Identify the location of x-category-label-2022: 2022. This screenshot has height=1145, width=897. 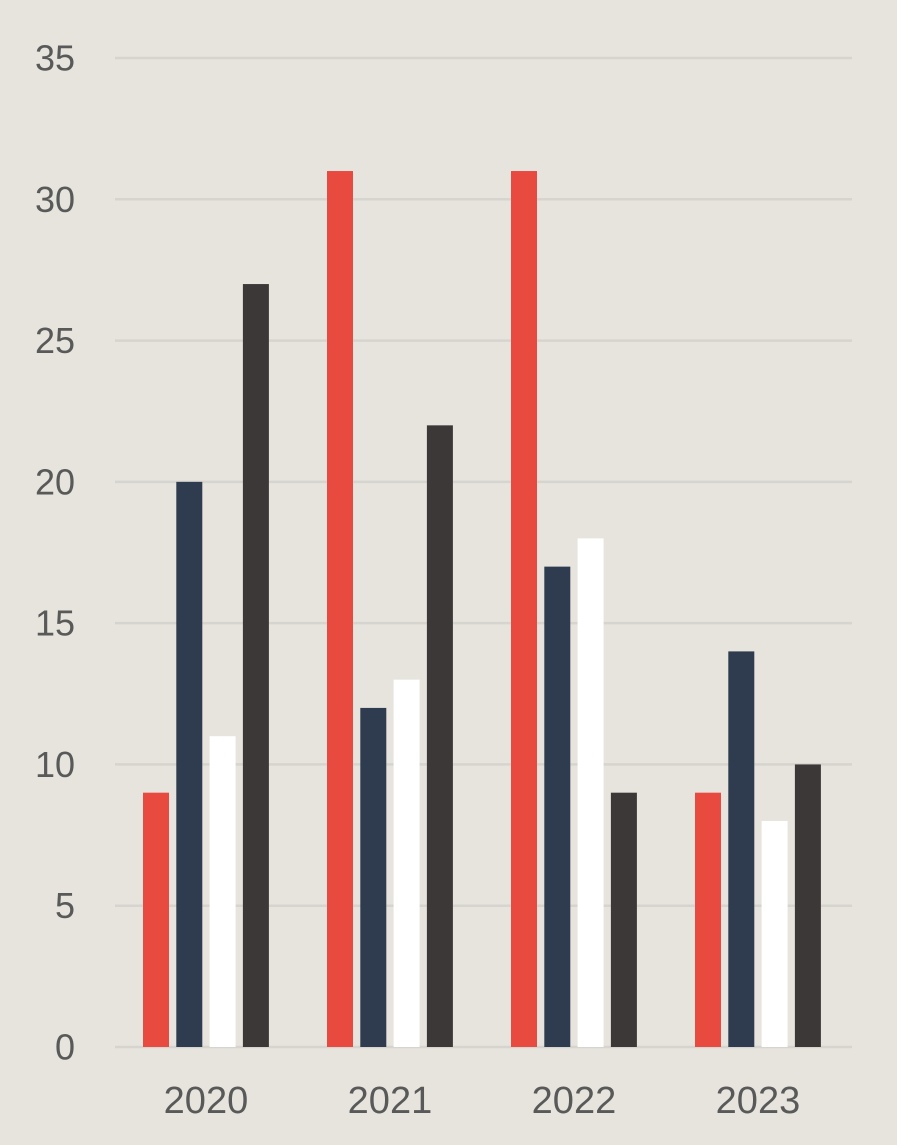
(574, 1101).